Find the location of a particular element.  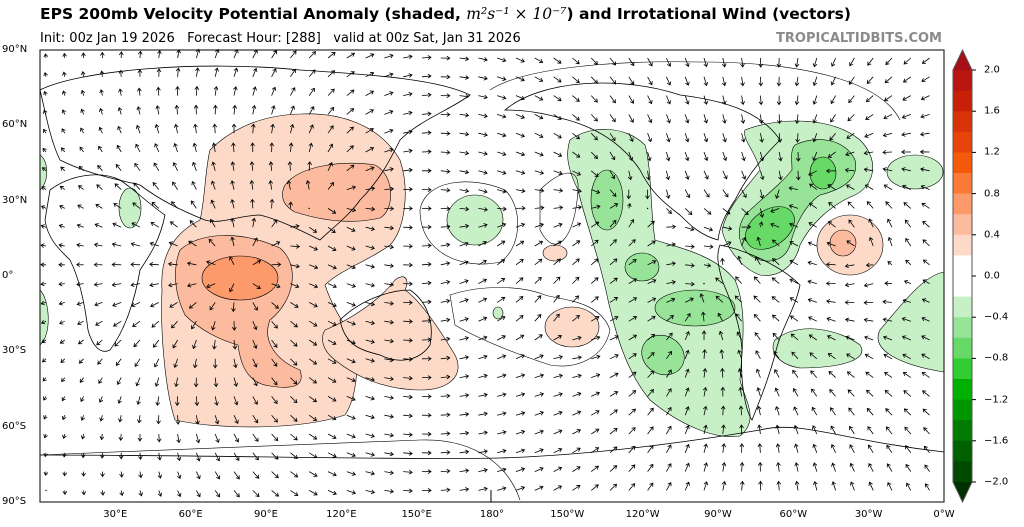

anomaly-negative-0.4 is located at coordinates (642, 267).